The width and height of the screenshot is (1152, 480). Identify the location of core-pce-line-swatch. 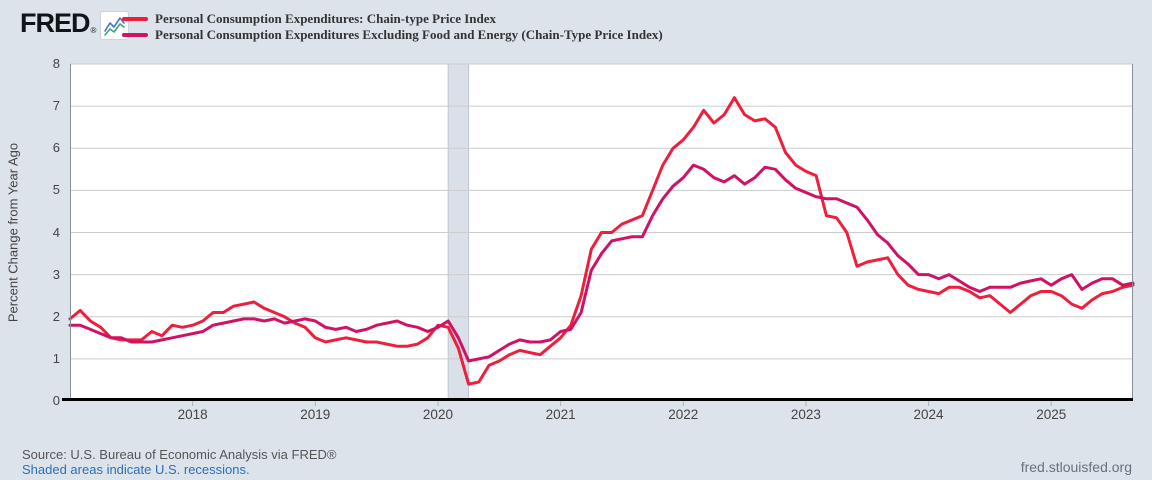
(135, 35).